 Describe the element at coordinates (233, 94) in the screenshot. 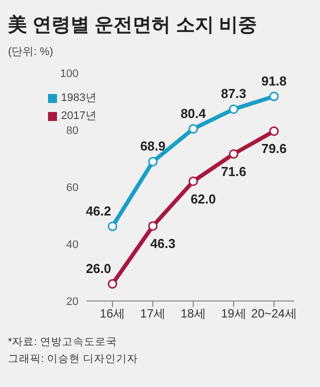

I see `data-label: 87.3` at that location.